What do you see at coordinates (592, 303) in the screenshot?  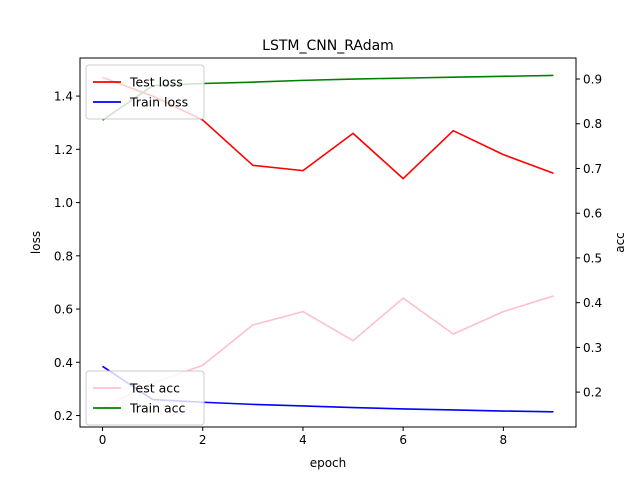 I see `y-right-tick-label: 0.4` at bounding box center [592, 303].